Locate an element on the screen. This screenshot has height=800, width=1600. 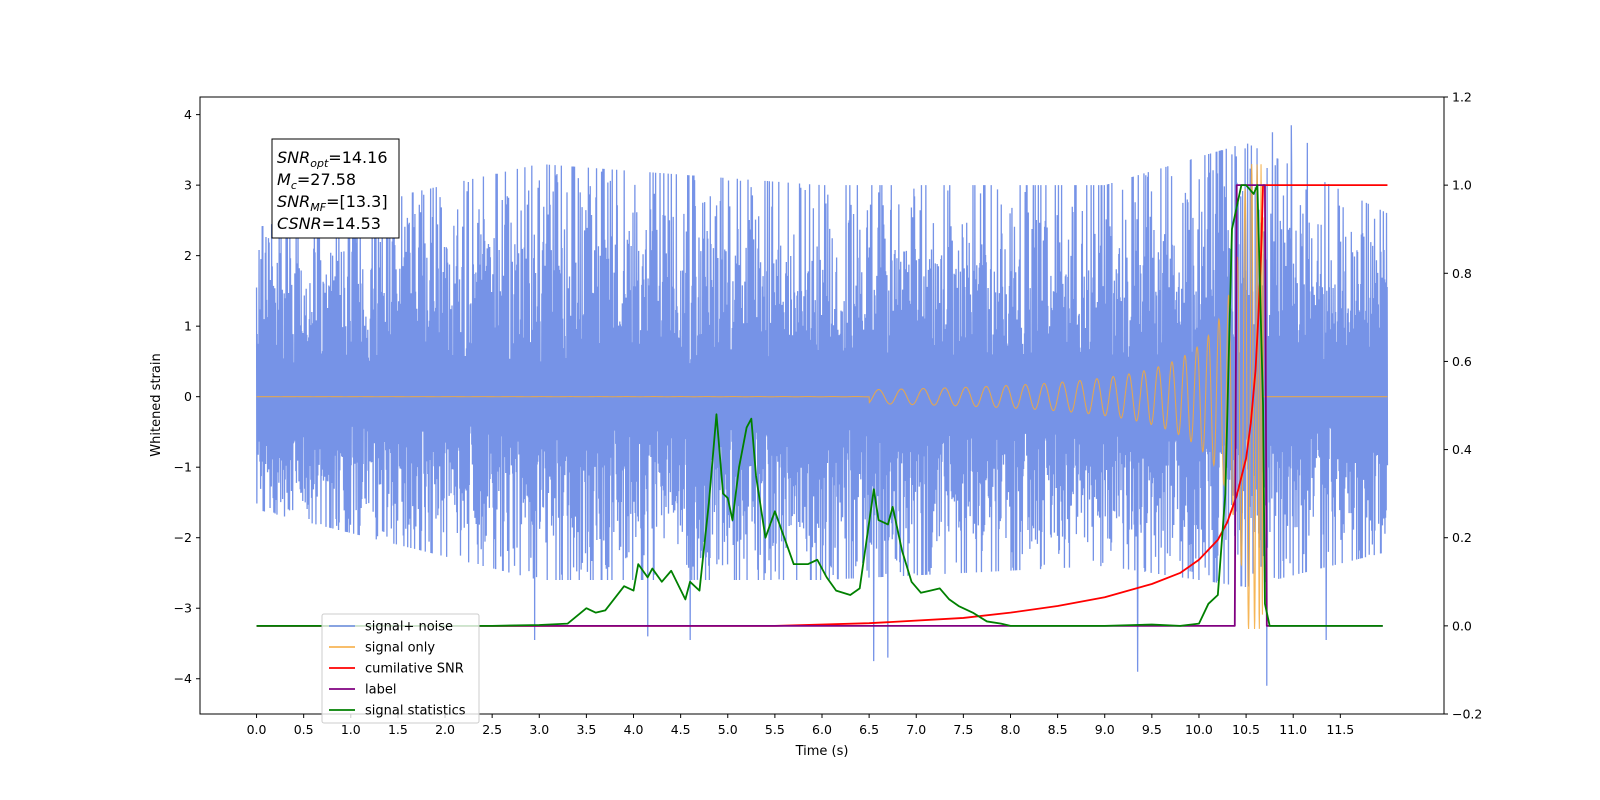
y-axis-label: Whitened strain is located at coordinates (156, 404).